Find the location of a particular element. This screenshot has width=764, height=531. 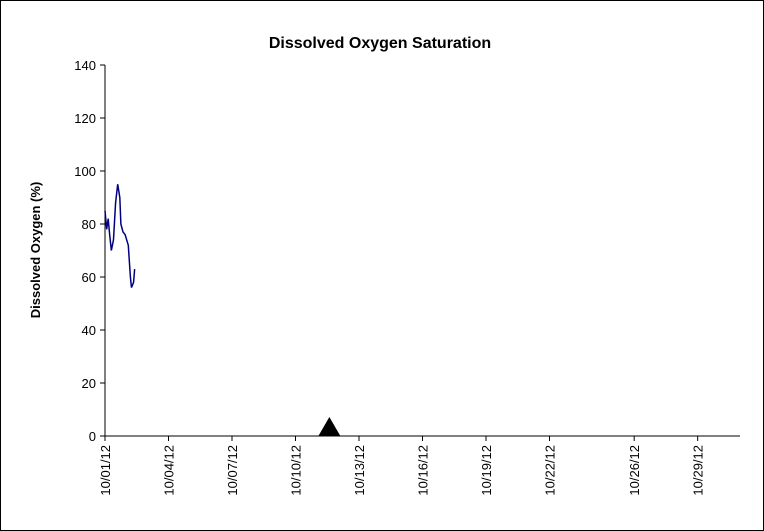

data-line is located at coordinates (120, 236).